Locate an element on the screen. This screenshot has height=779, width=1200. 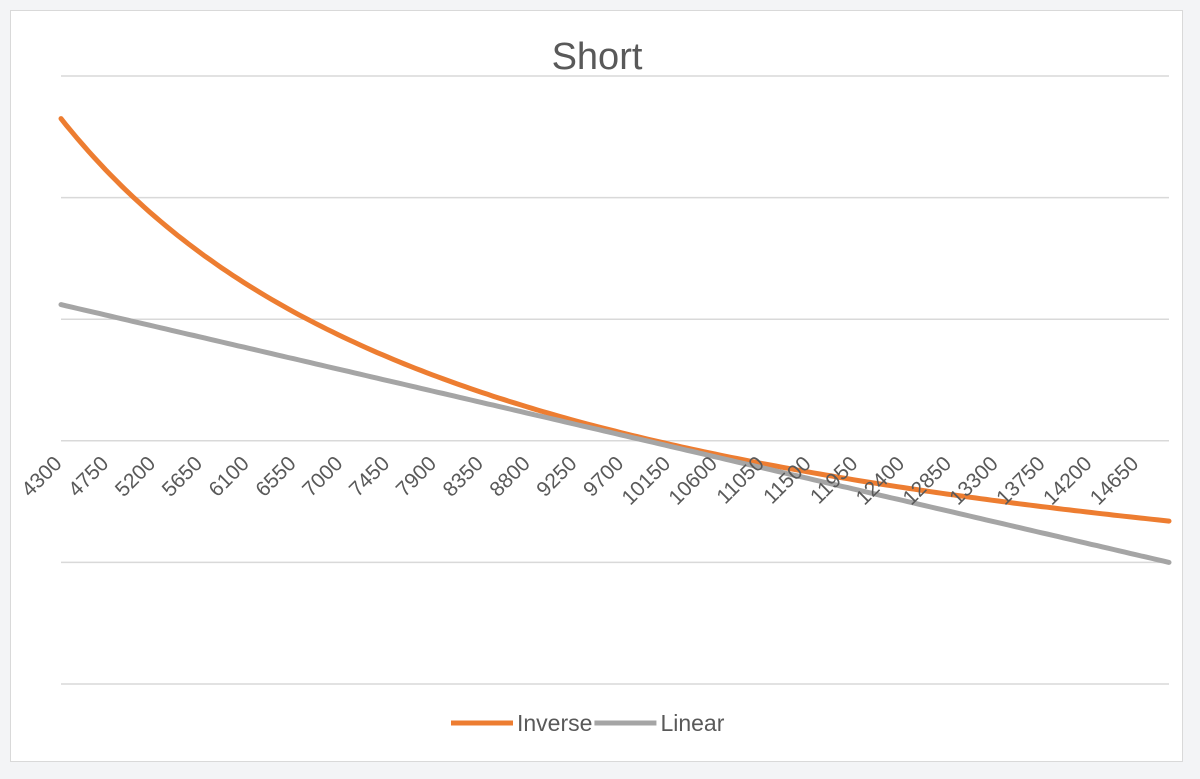
x-tick-label: 8800 is located at coordinates (509, 476).